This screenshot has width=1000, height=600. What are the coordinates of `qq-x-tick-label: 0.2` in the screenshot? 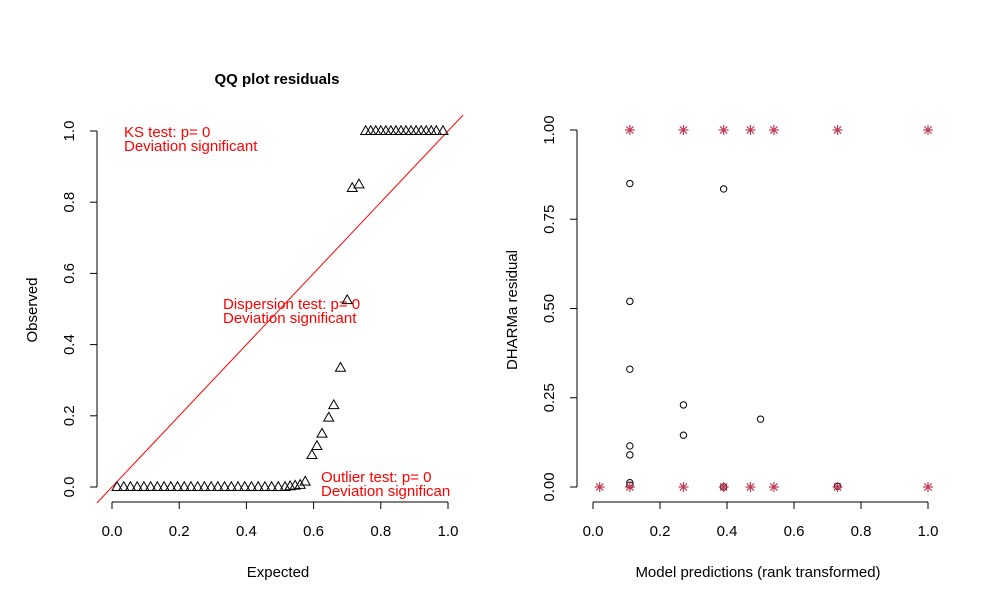 It's located at (179, 531).